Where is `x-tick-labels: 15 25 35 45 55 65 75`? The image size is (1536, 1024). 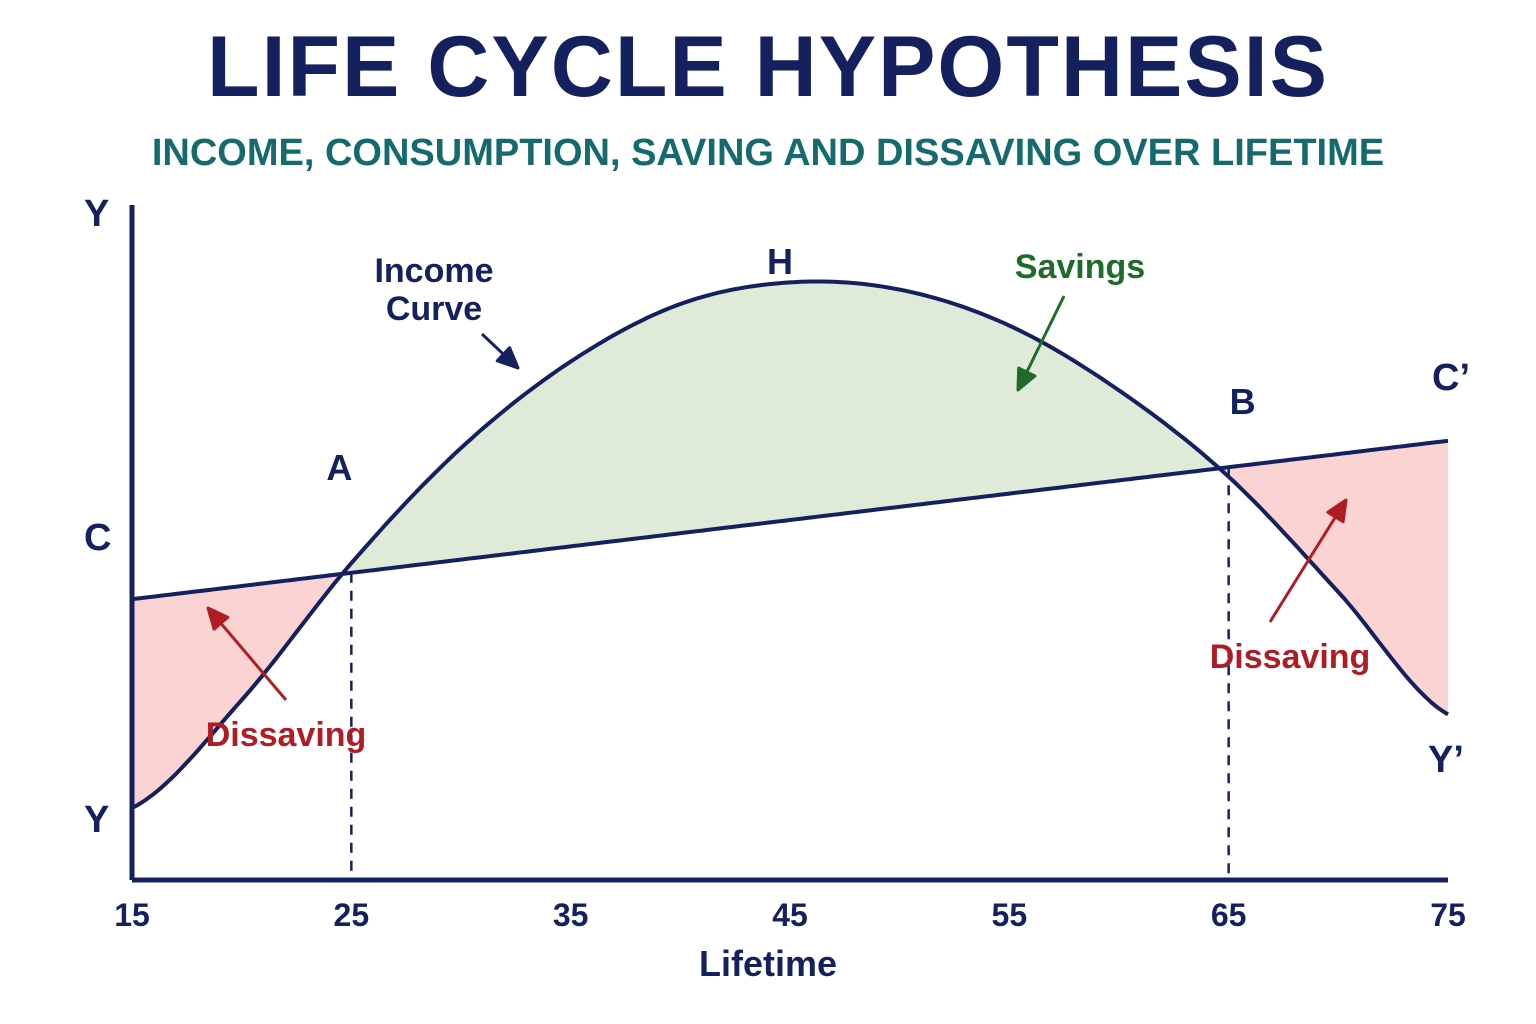
x-tick-labels: 15 25 35 45 55 65 75 is located at coordinates (790, 915).